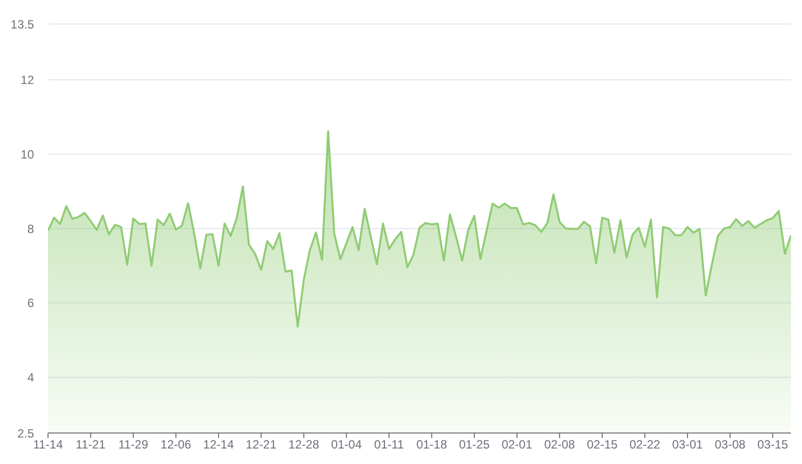  What do you see at coordinates (30, 377) in the screenshot?
I see `y-tick-label: 4` at bounding box center [30, 377].